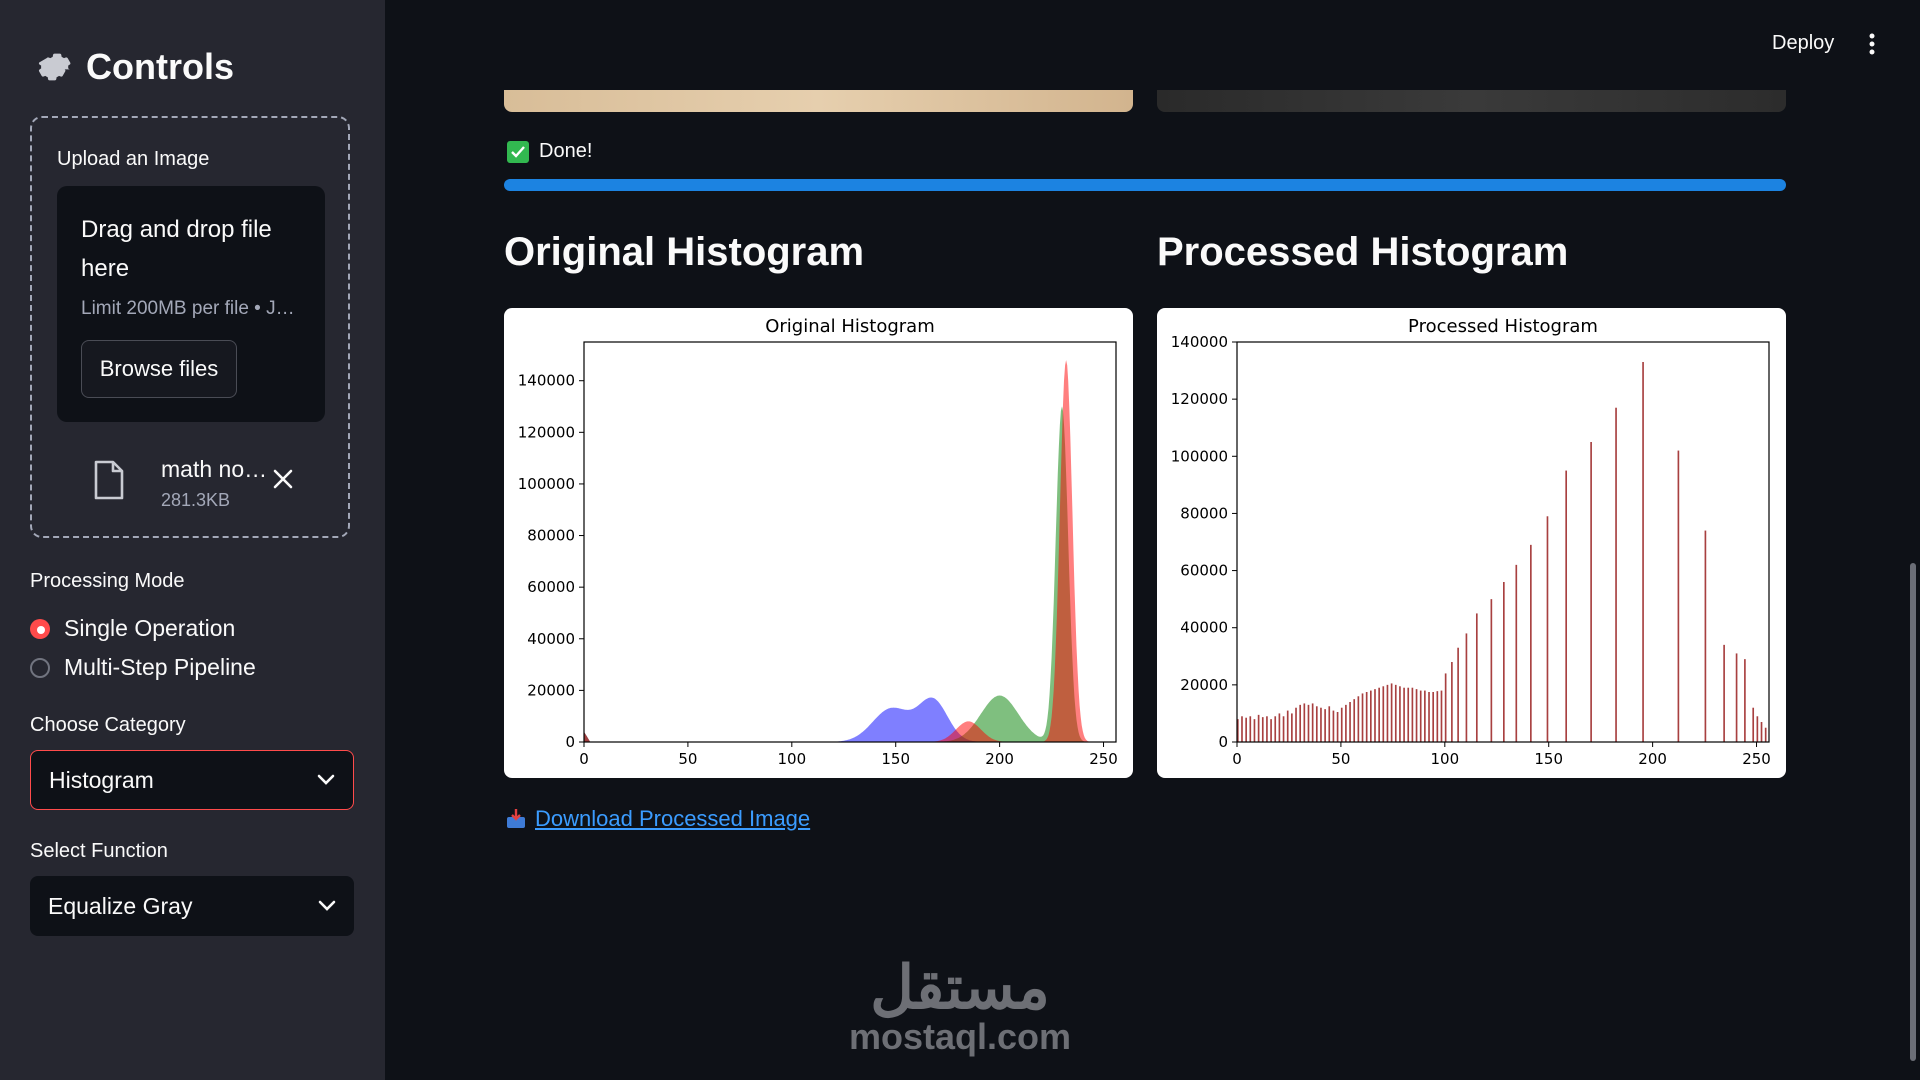  Describe the element at coordinates (120, 905) in the screenshot. I see `function-value: Equalize Gray` at that location.